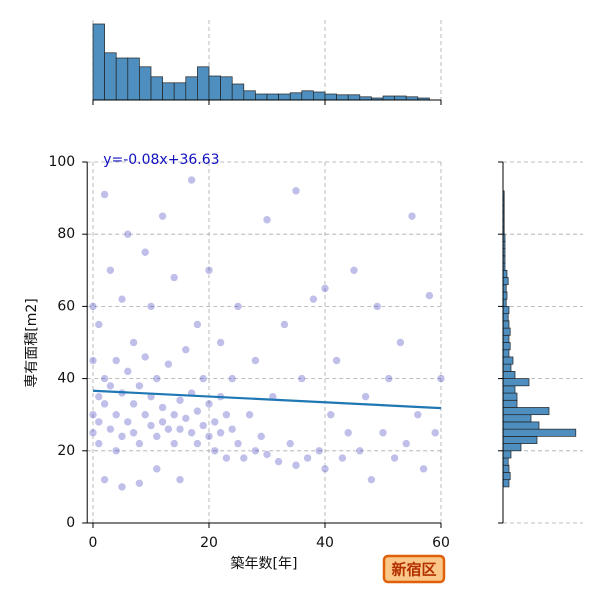  I want to click on x-tick-label: 20, so click(209, 543).